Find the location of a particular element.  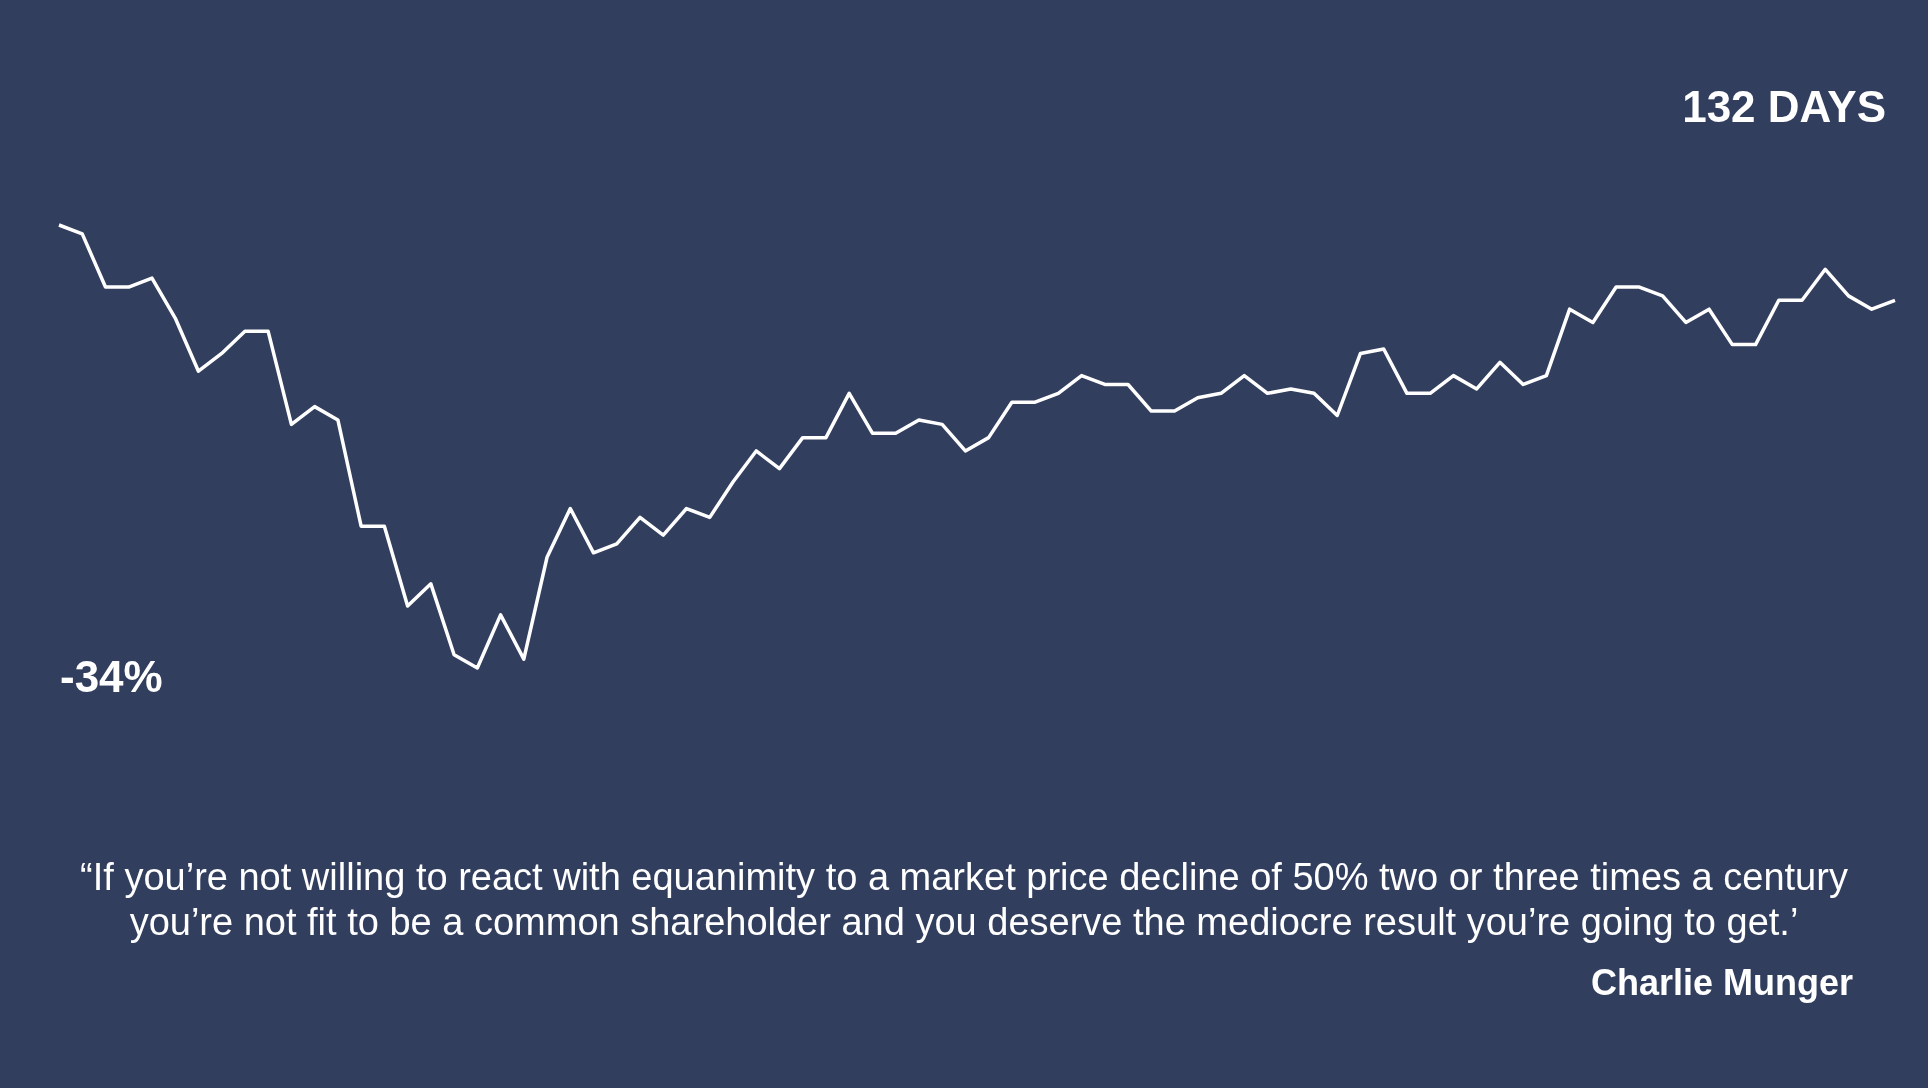

text: “If you’re not willing to react with equanimity to a market price decline of 50% two or three times a century you’re not fit to be a common shareholder and you deserve the mediocre result you’re going to get.’ is located at coordinates (964, 900).